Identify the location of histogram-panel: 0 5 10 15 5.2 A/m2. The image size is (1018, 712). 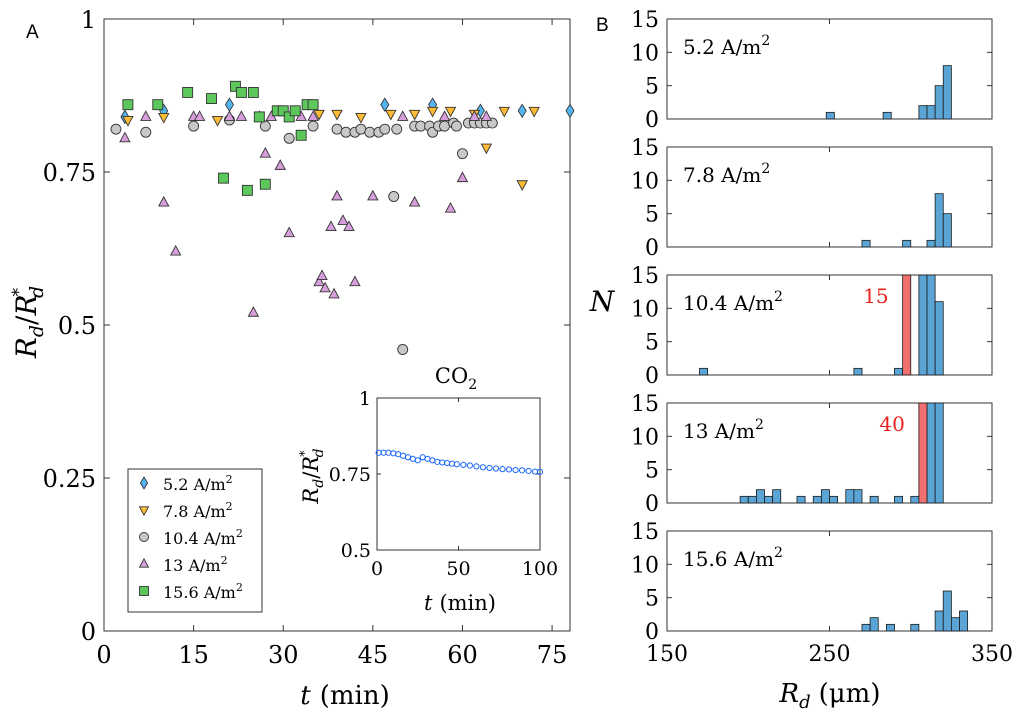
(812, 70).